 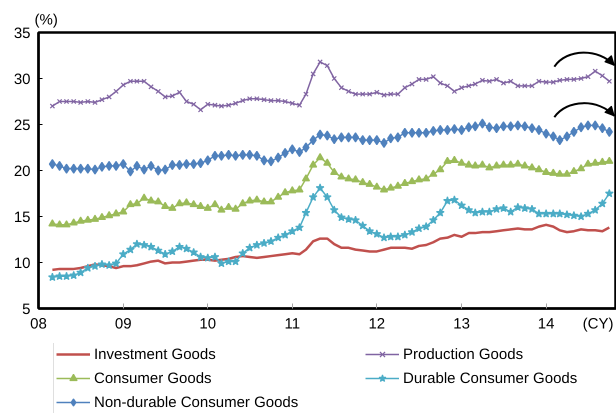 I want to click on legend-label: Consumer Goods, so click(x=153, y=378).